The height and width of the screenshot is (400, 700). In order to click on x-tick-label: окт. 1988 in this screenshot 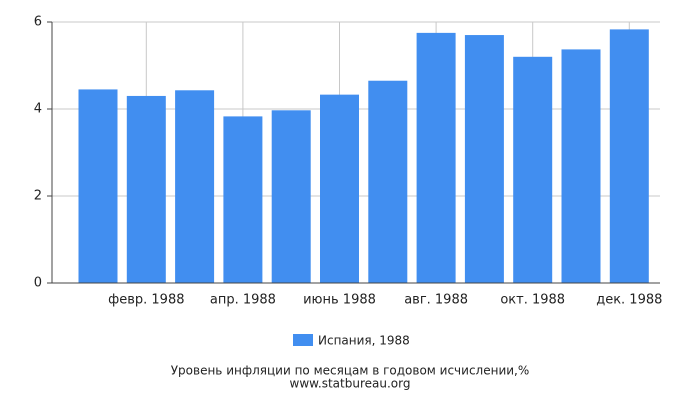, I will do `click(532, 300)`.